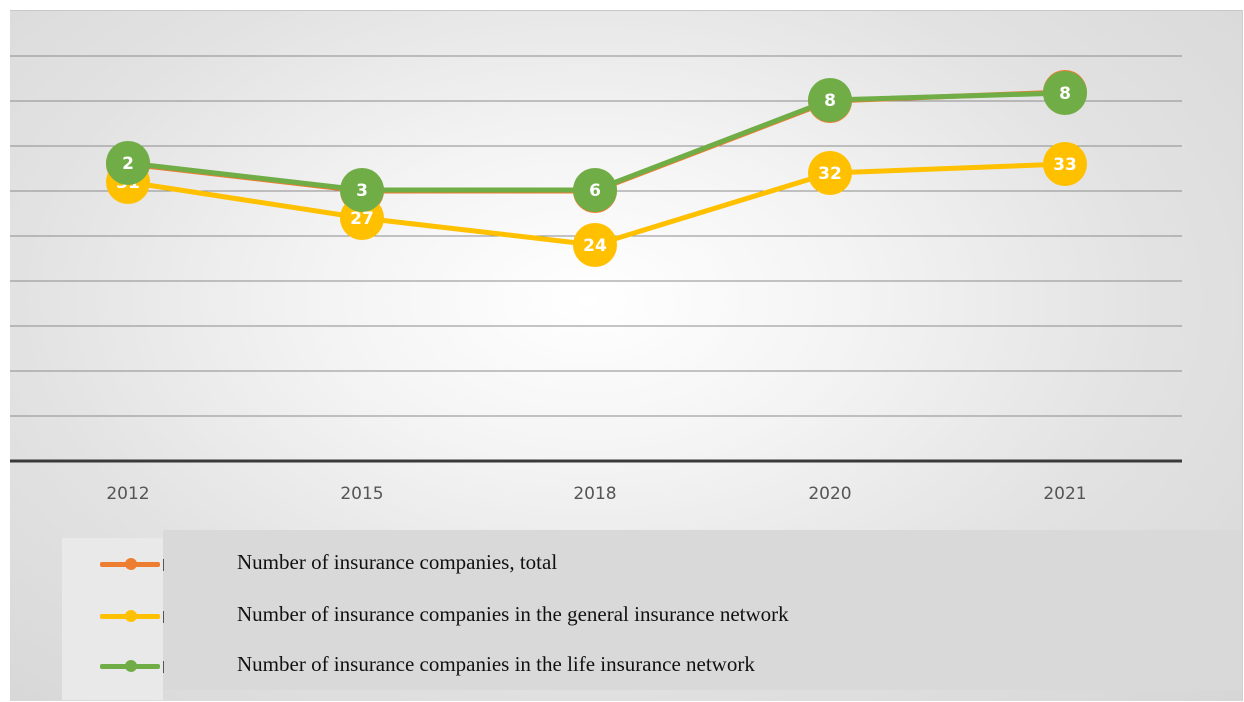  What do you see at coordinates (650, 563) in the screenshot?
I see `legend-item-total: Number of insurance companies, total` at bounding box center [650, 563].